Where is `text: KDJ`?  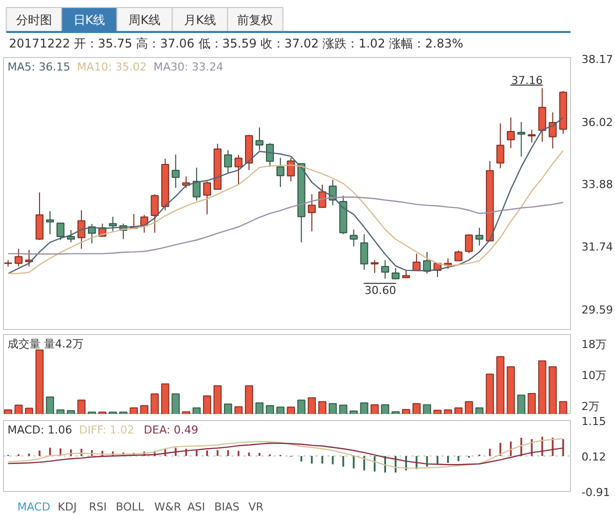
text: KDJ is located at coordinates (67, 507).